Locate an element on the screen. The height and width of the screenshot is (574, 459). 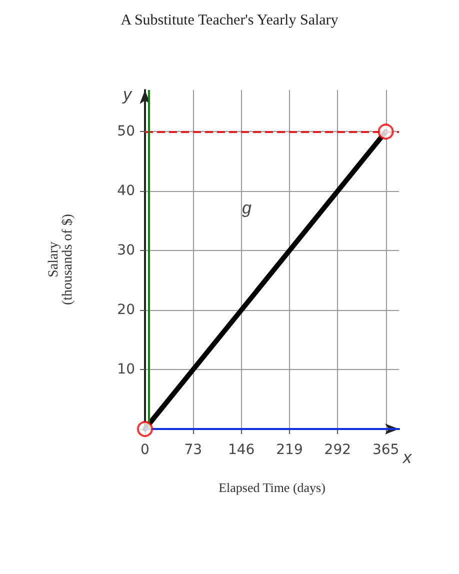
y-tick-label: 30 is located at coordinates (126, 250).